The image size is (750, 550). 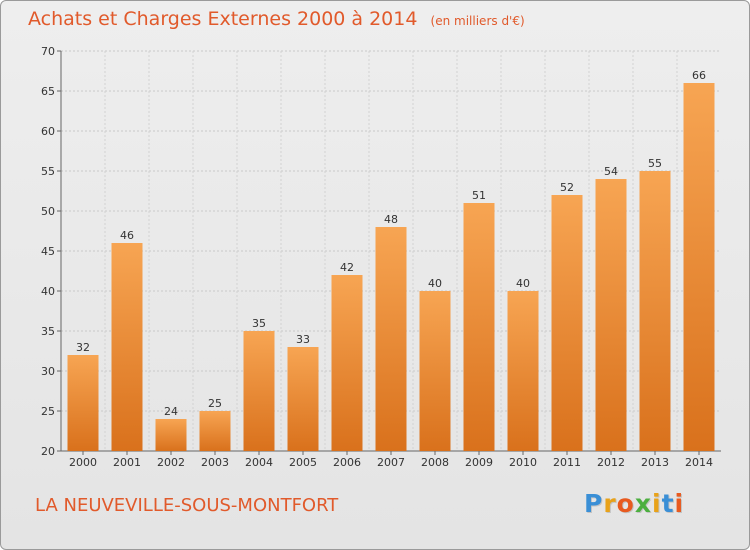 What do you see at coordinates (215, 431) in the screenshot?
I see `bar-2003` at bounding box center [215, 431].